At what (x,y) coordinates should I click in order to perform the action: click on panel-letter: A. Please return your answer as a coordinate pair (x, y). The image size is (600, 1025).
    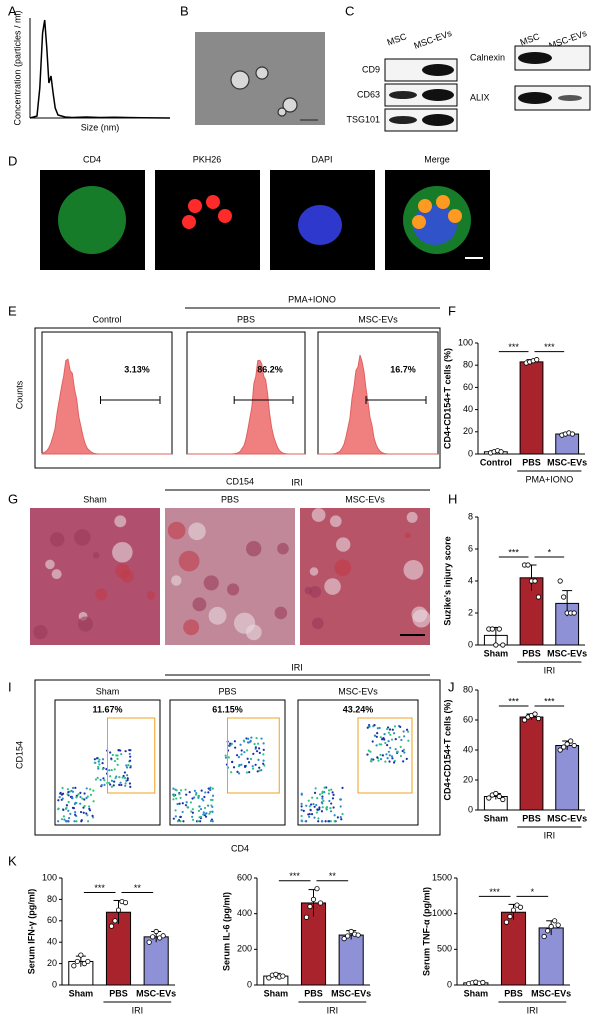
    Looking at the image, I should click on (12, 10).